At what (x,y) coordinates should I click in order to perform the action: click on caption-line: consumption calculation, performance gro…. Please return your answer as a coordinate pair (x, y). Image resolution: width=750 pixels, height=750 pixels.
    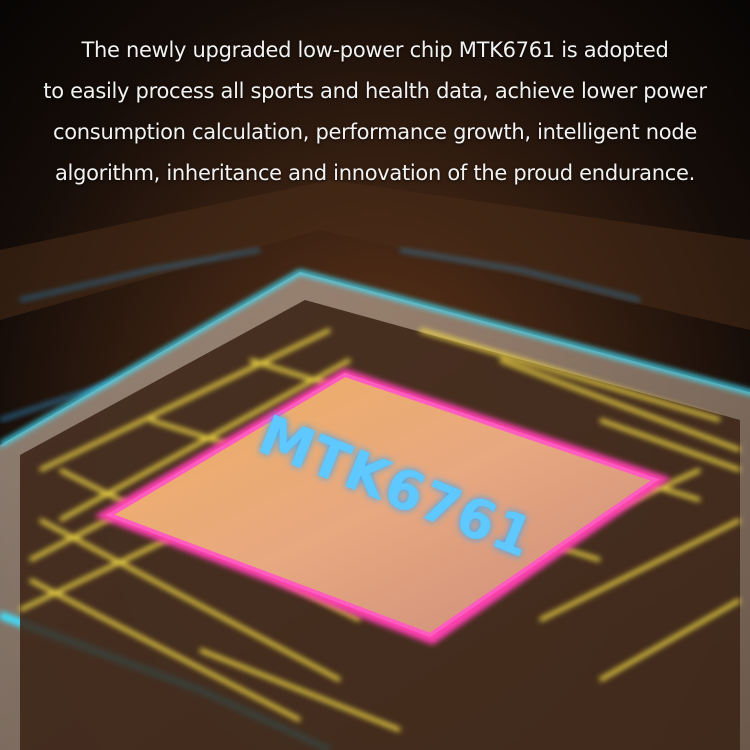
    Looking at the image, I should click on (375, 132).